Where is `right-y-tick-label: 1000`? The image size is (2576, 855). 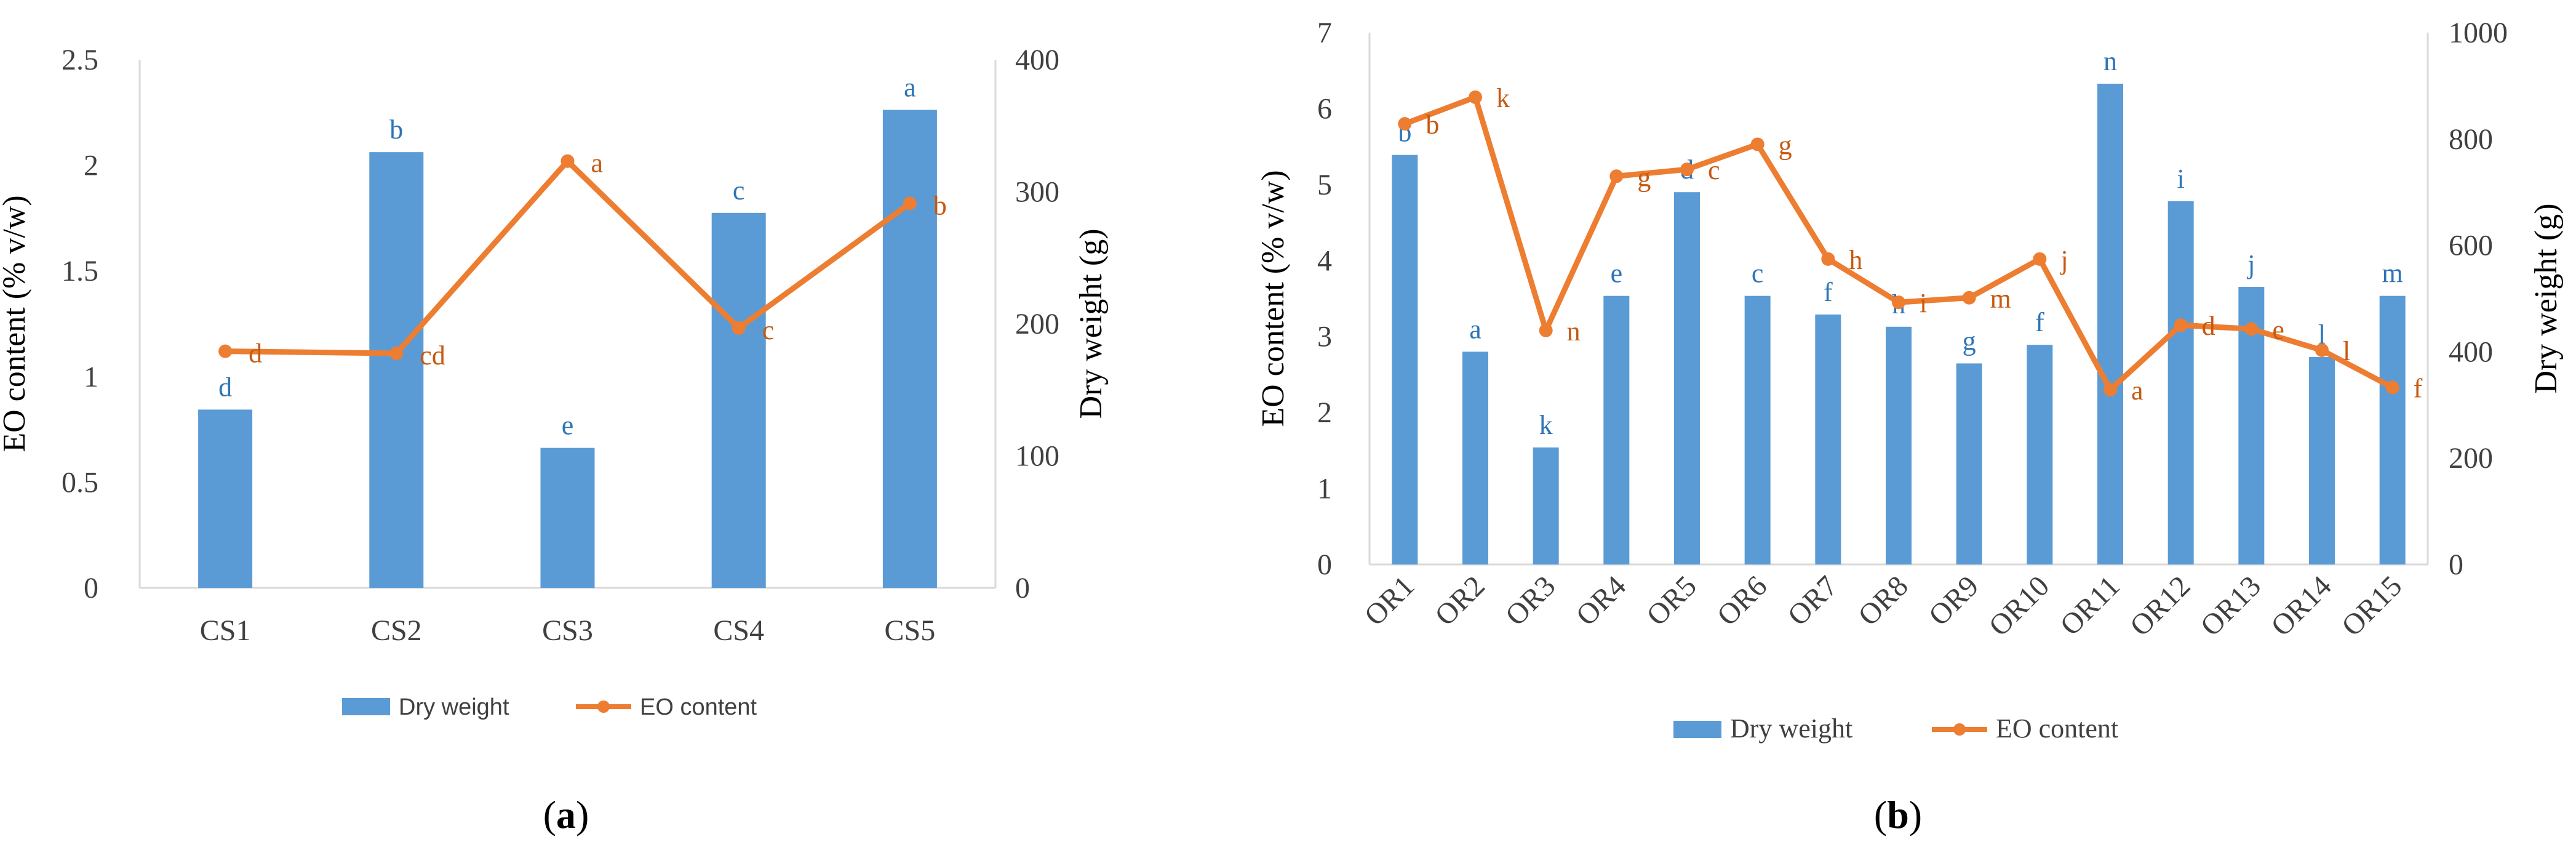 right-y-tick-label: 1000 is located at coordinates (2478, 33).